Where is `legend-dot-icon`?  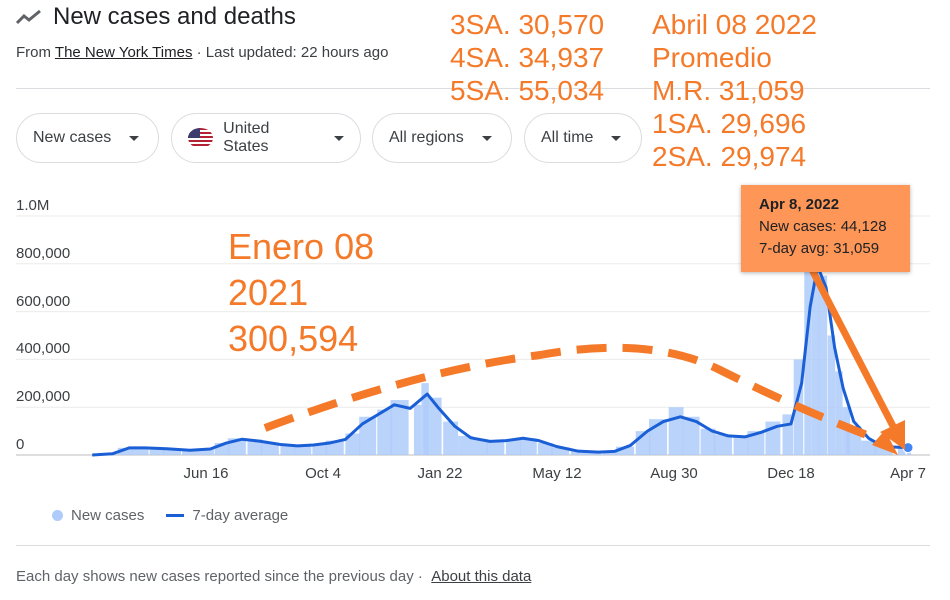 legend-dot-icon is located at coordinates (57, 515).